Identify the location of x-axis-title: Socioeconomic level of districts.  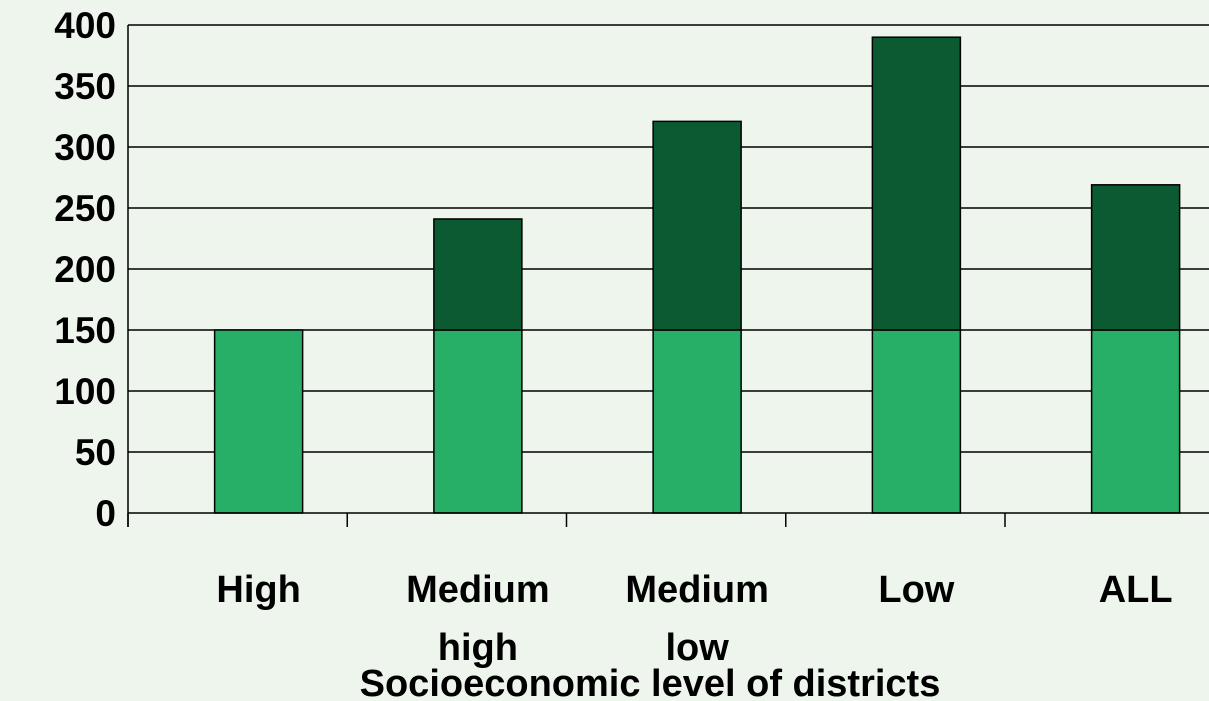
(650, 682).